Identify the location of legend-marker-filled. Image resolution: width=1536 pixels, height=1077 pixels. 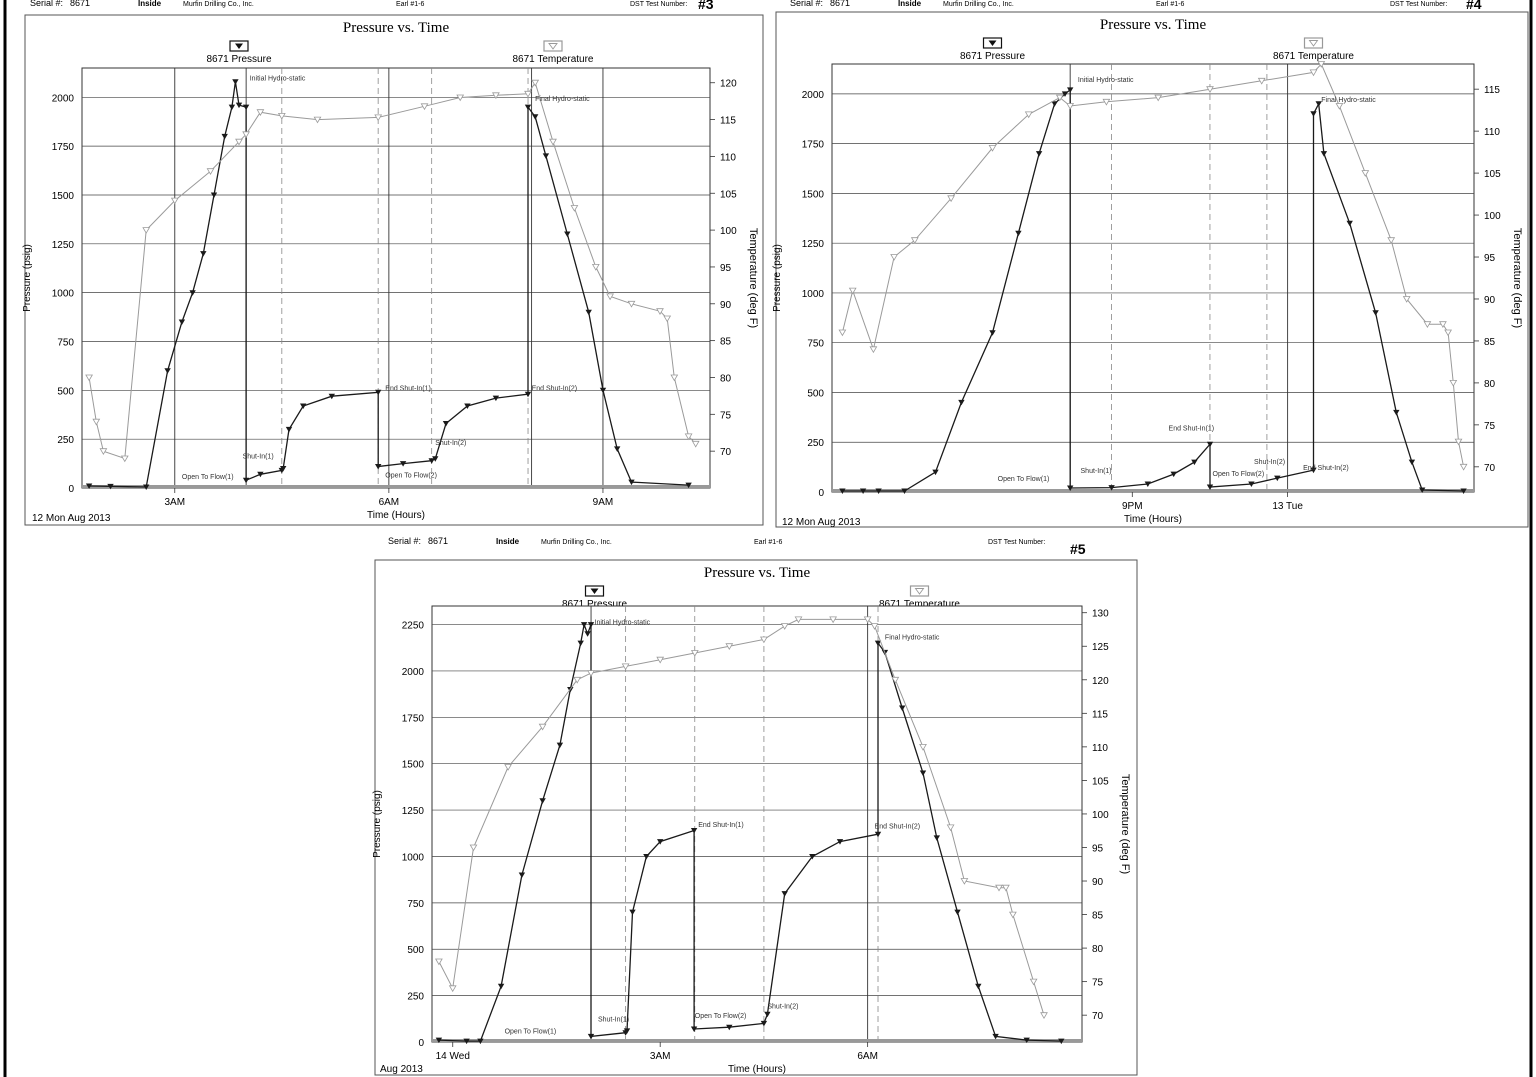
(594, 591).